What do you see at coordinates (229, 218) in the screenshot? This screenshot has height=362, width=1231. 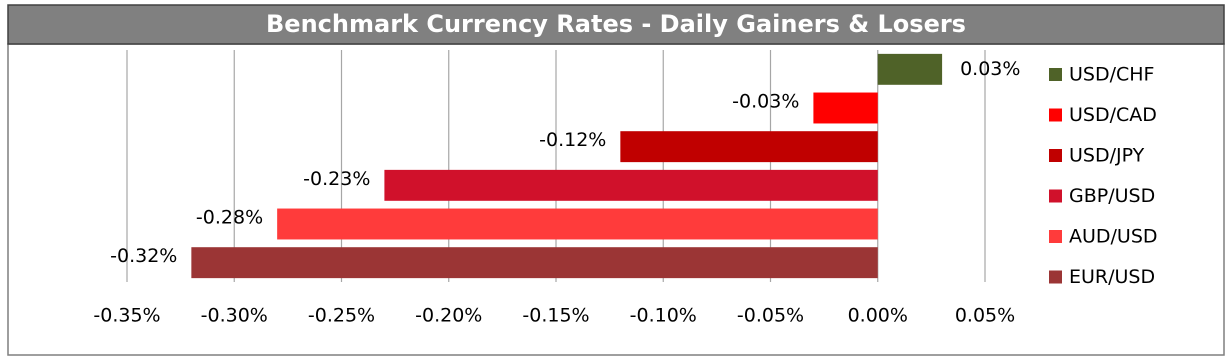 I see `data-label: -0.28%` at bounding box center [229, 218].